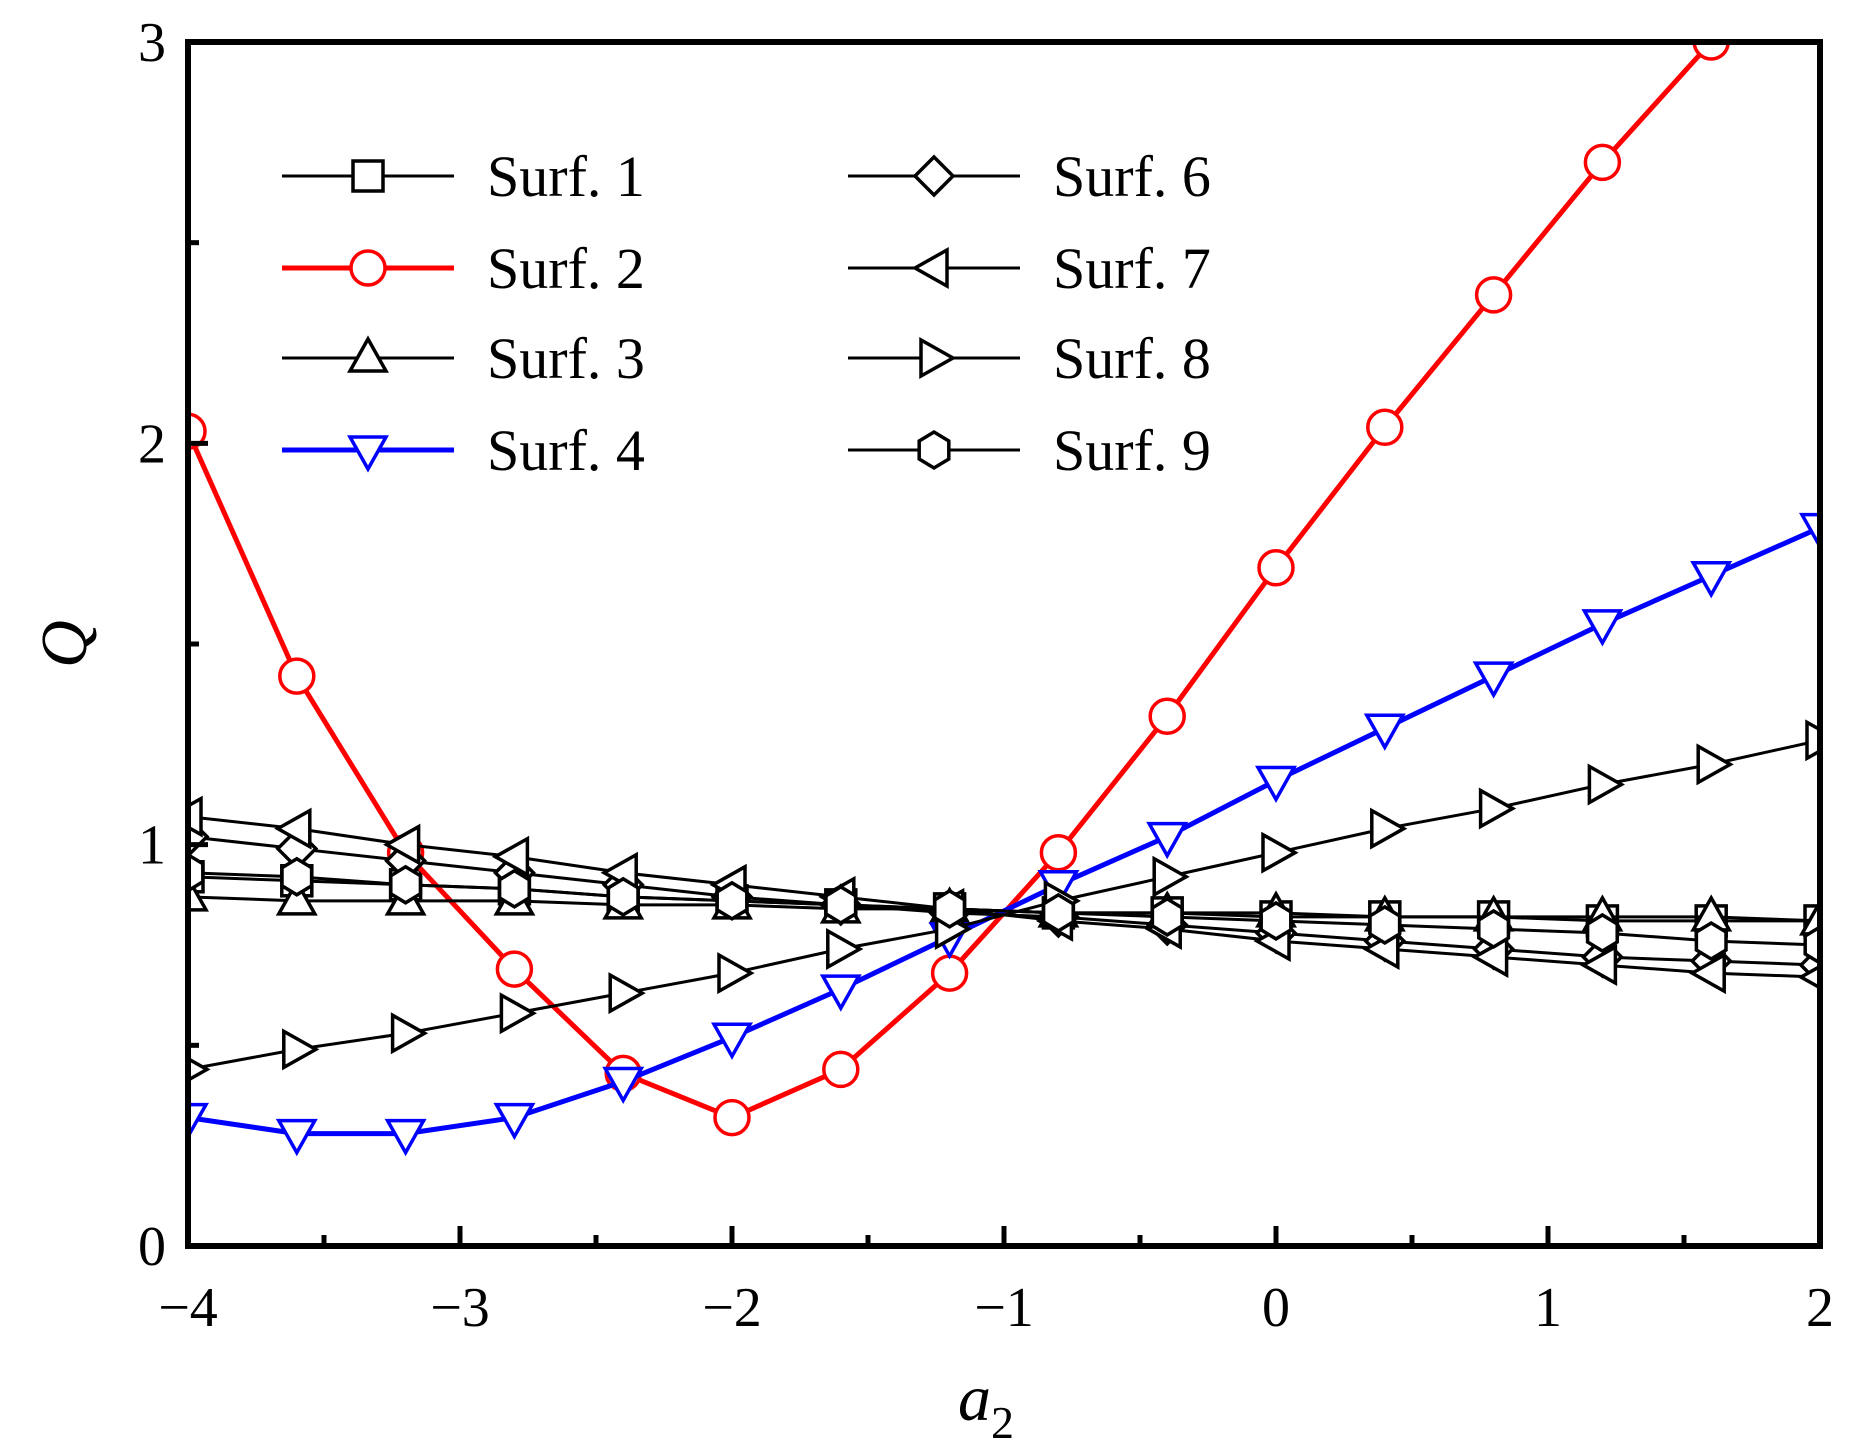 This screenshot has height=1450, width=1853. What do you see at coordinates (463, 450) in the screenshot?
I see `legend-entry-surf-4: Surf. 4` at bounding box center [463, 450].